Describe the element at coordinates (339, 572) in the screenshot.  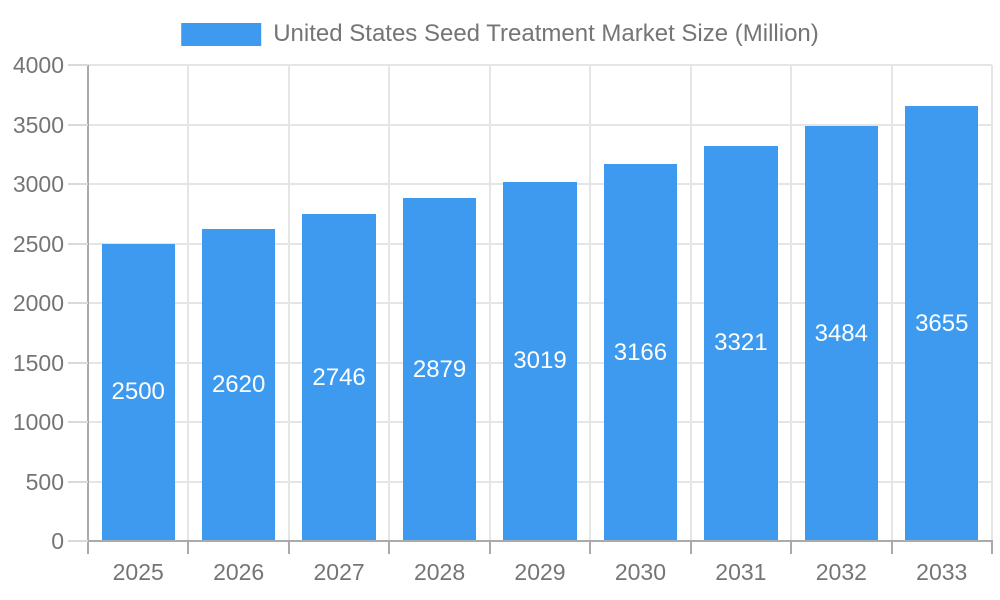
I see `x-axis-tick-label: 2027` at that location.